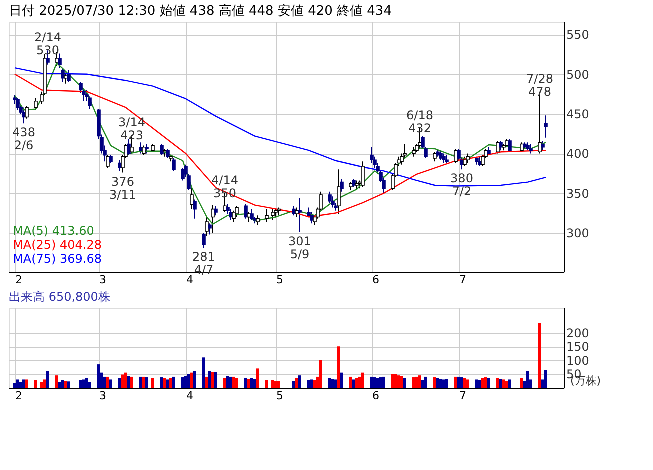  Describe the element at coordinates (540, 85) in the screenshot. I see `annotation: 7/28 478` at that location.